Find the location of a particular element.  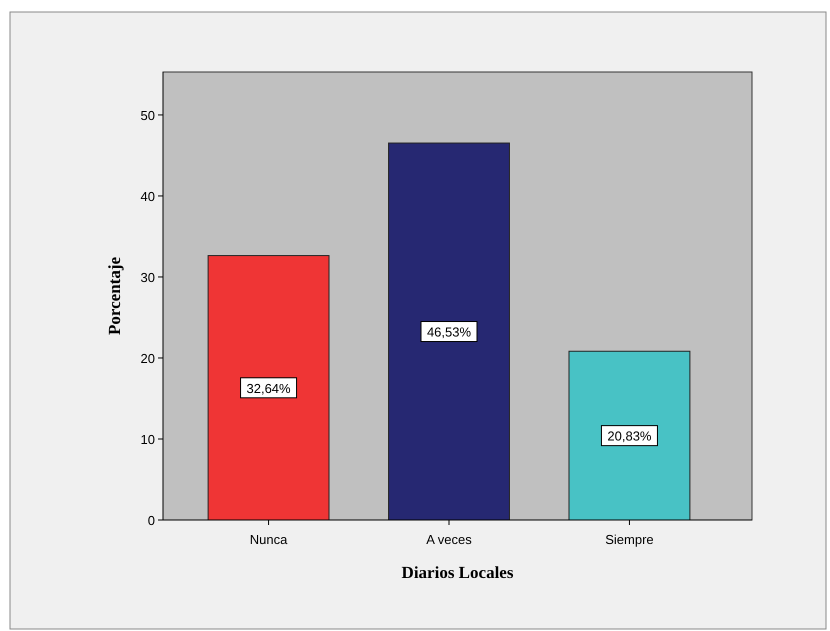

y-tick-label: 30 is located at coordinates (147, 277).